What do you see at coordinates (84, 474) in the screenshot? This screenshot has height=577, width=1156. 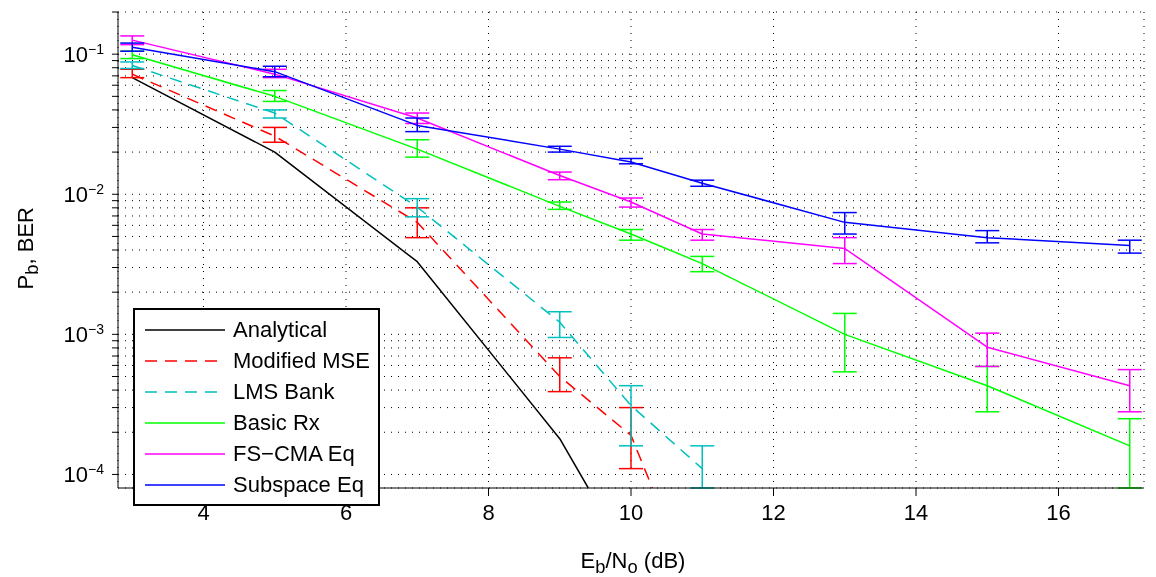 I see `y-tick-label: 10$^{−4}$` at bounding box center [84, 474].